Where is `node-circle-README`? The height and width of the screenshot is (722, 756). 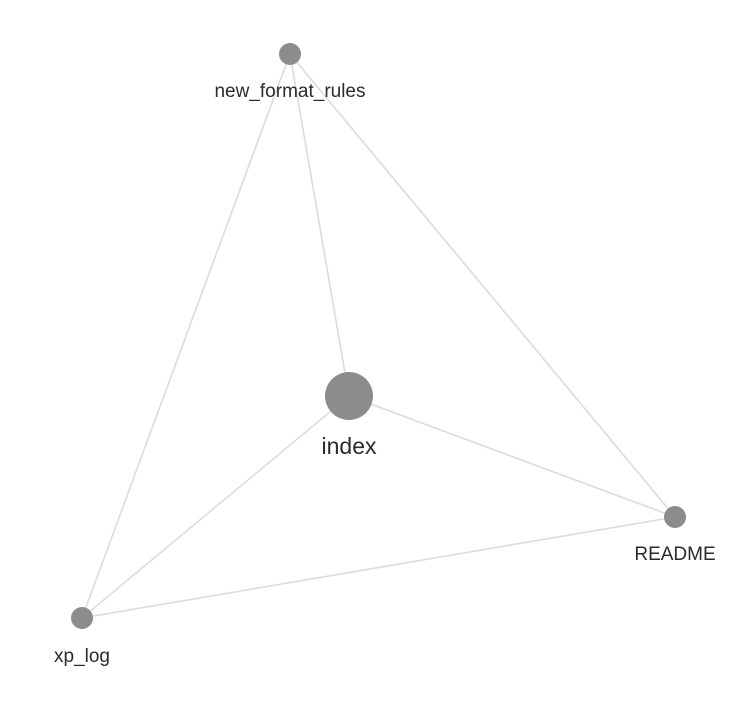 node-circle-README is located at coordinates (675, 517).